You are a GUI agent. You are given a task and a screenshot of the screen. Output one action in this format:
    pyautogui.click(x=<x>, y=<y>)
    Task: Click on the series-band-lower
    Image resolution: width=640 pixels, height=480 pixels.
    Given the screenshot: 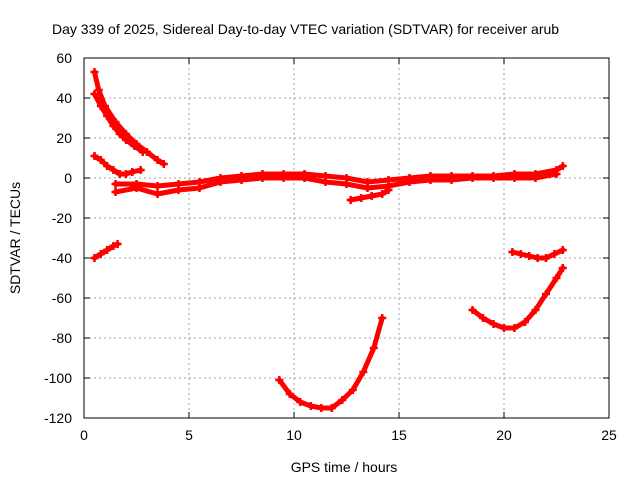 What is the action you would take?
    pyautogui.click(x=336, y=184)
    